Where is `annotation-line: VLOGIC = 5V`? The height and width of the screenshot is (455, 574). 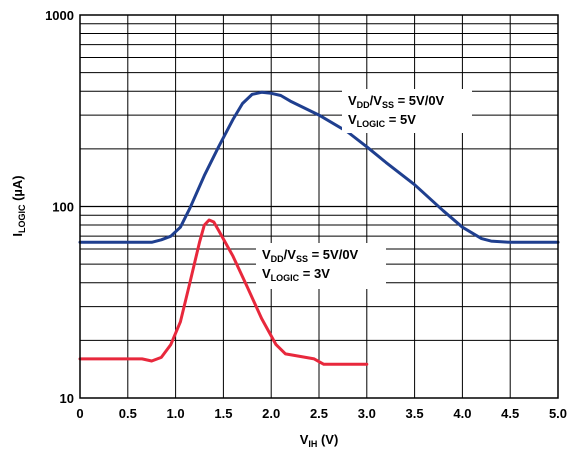 annotation-line: VLOGIC = 5V is located at coordinates (382, 120).